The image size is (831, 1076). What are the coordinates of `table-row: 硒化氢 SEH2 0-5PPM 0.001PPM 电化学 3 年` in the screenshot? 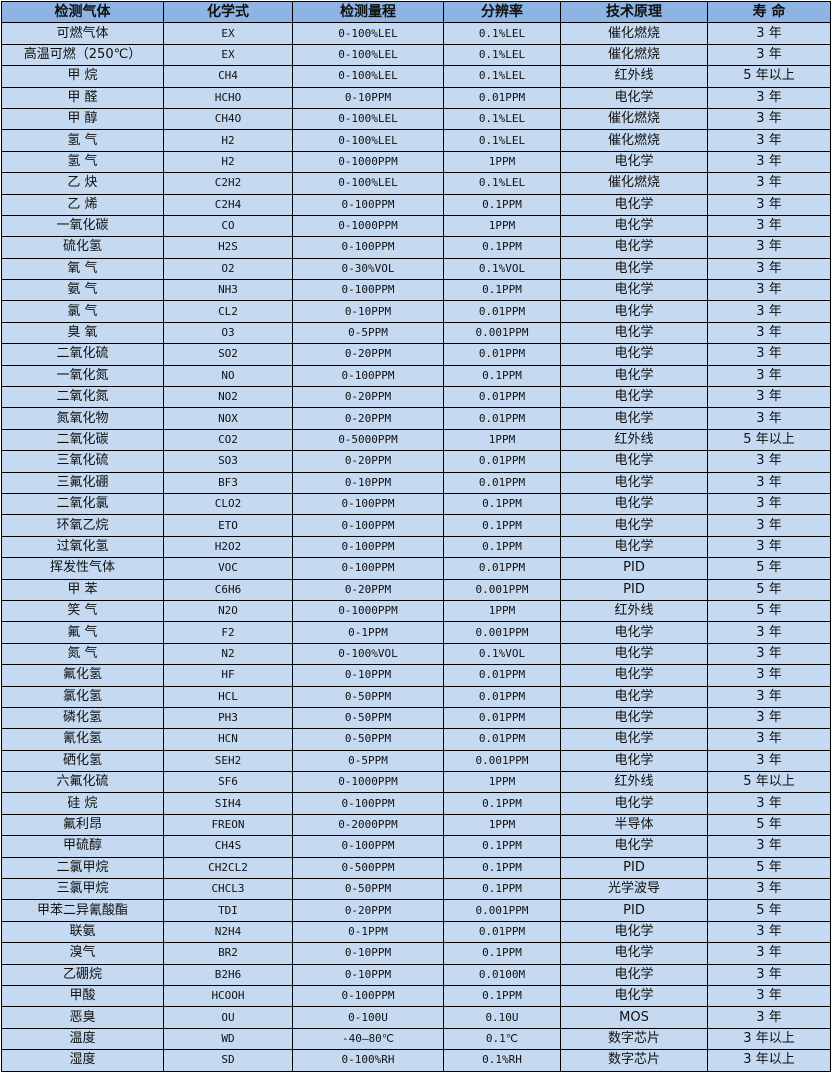 It's located at (416, 761).